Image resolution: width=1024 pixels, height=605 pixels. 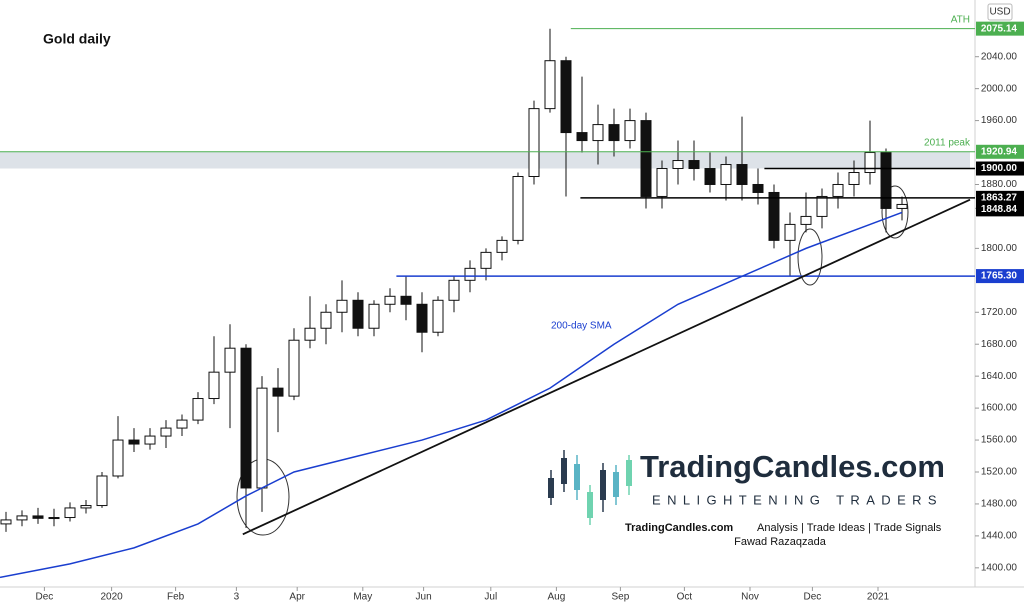 What do you see at coordinates (780, 542) in the screenshot?
I see `author: Fawad Razaqzada` at bounding box center [780, 542].